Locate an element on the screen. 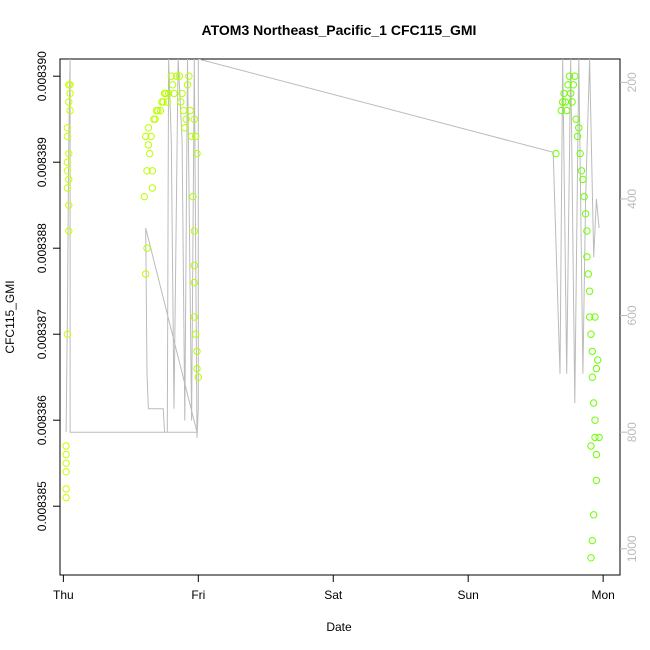  y2-axis: 200 400 600 800 1000 is located at coordinates (629, 317).